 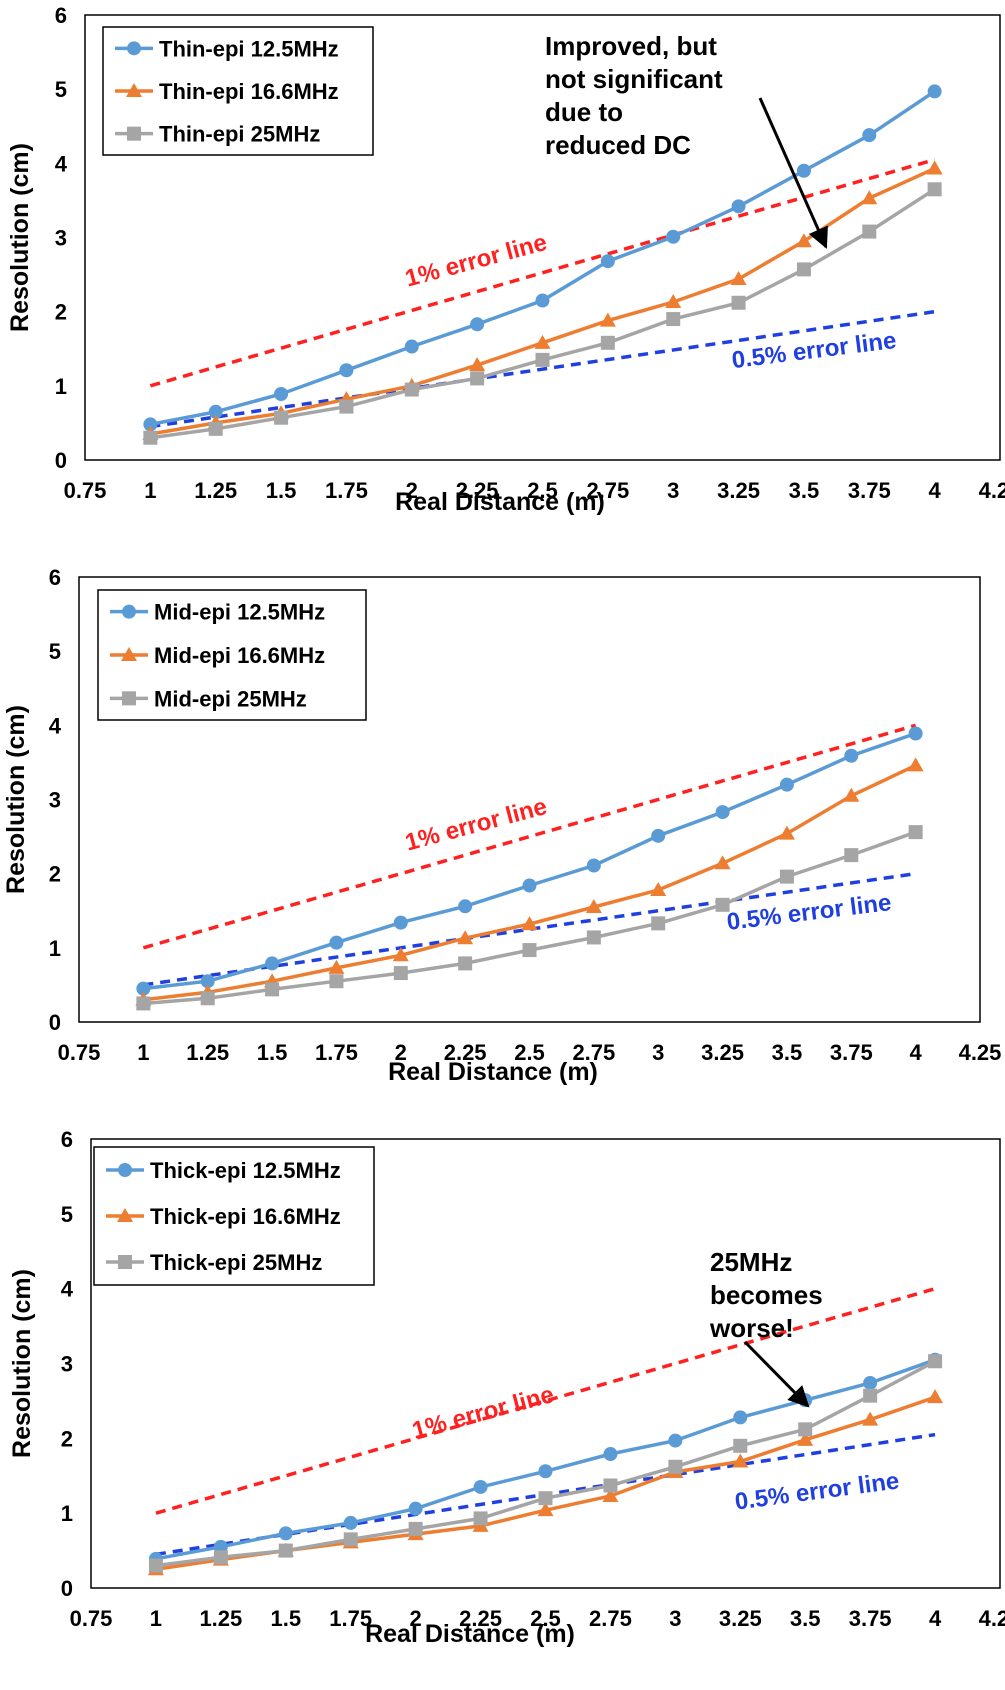 I want to click on x-tick-label: 1.25, so click(x=220, y=1618).